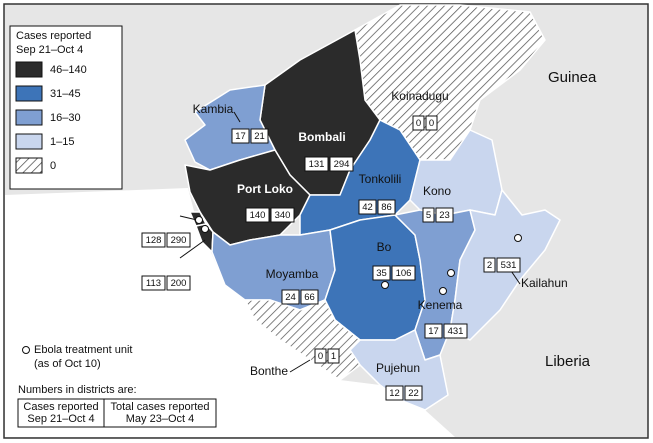  I want to click on district-name: Tonkolili, so click(380, 179).